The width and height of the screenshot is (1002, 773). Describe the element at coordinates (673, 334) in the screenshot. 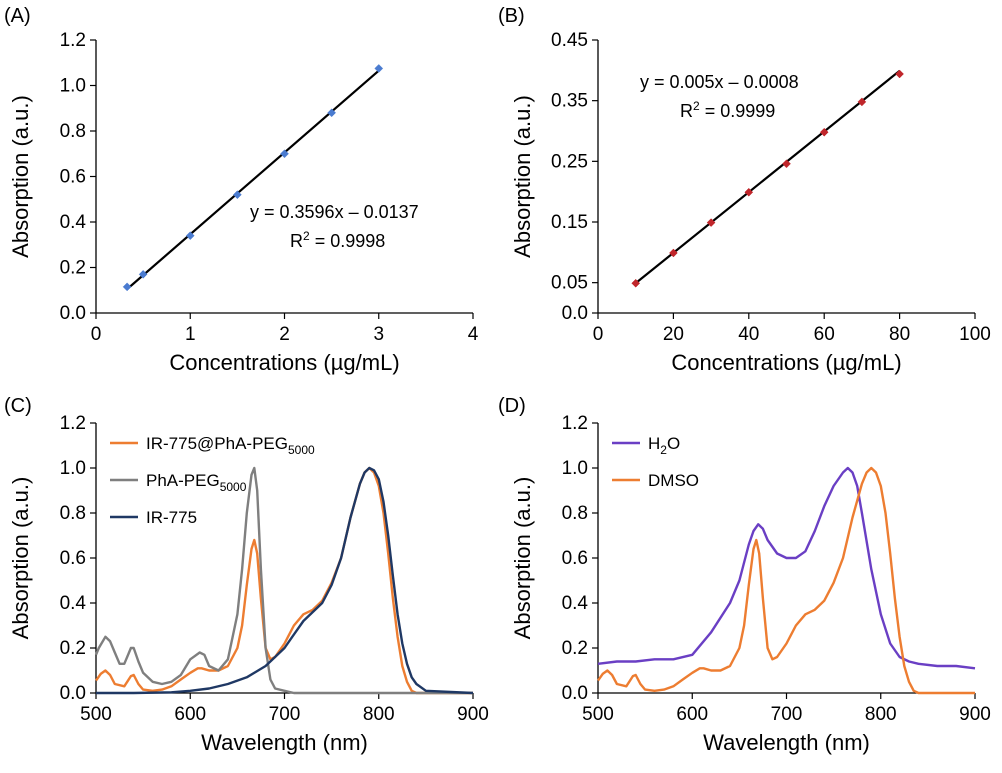

I see `x-tick-label: 20` at that location.